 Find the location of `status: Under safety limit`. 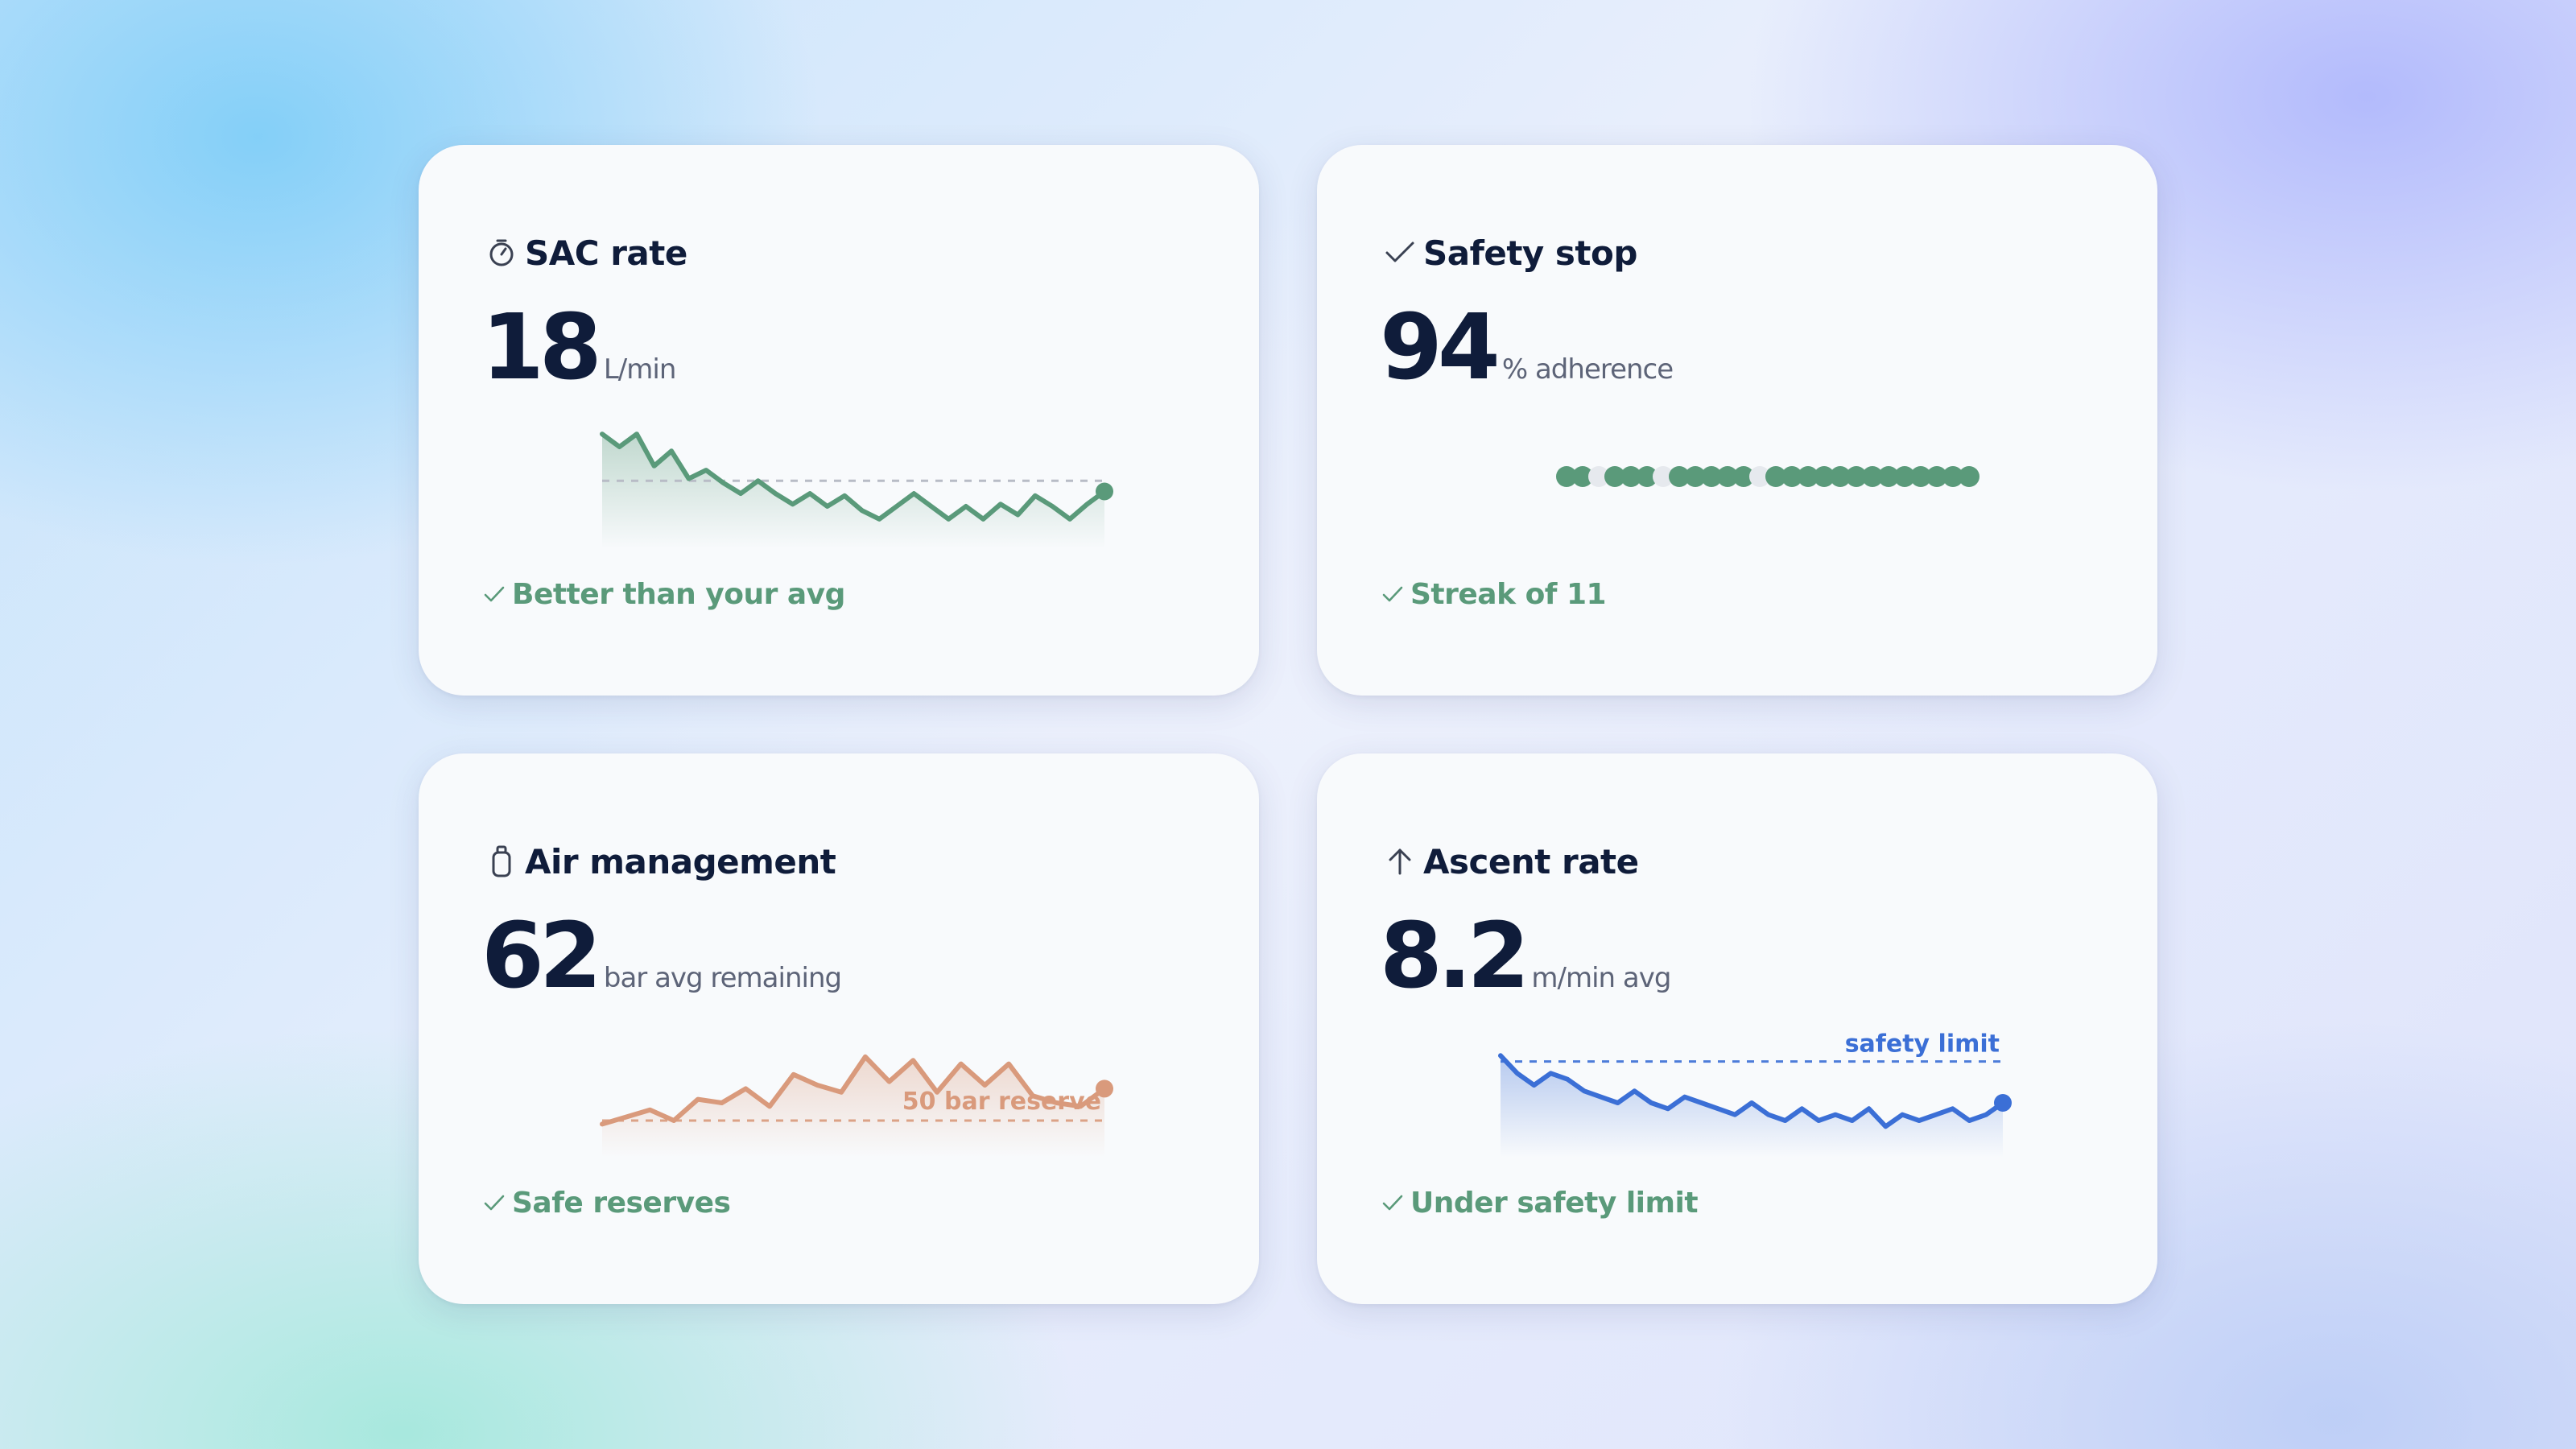

status: Under safety limit is located at coordinates (1539, 1202).